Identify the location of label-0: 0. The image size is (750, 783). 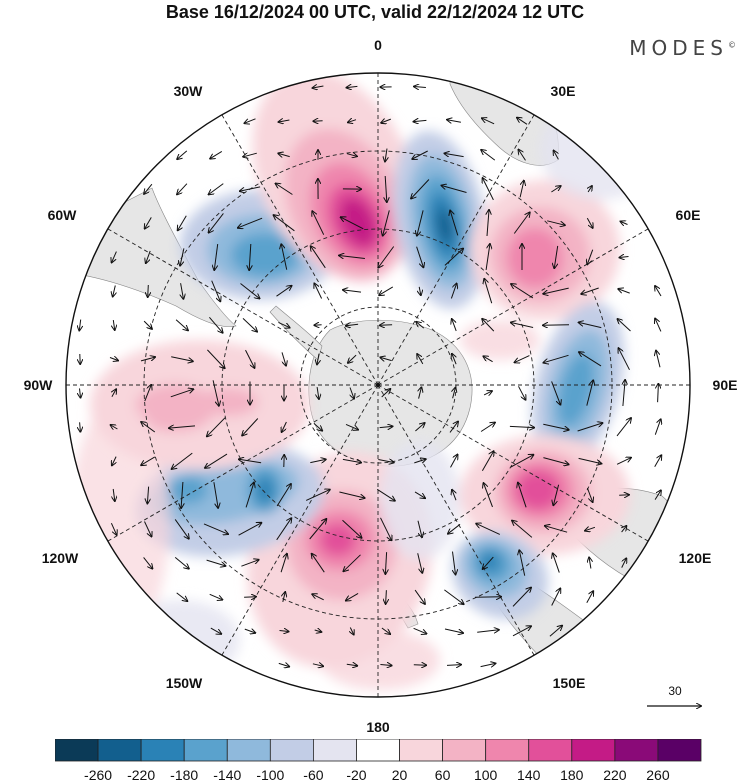
(378, 45).